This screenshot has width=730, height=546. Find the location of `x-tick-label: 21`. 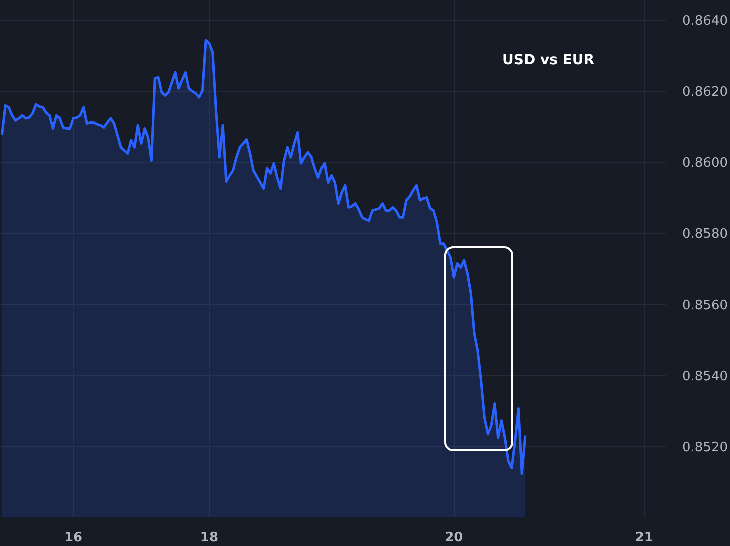

x-tick-label: 21 is located at coordinates (644, 538).